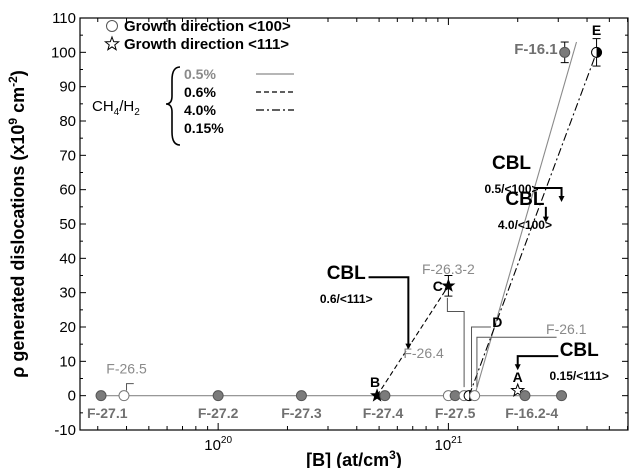  I want to click on cbl-sublabel: 0.5/<100>, so click(511, 189).